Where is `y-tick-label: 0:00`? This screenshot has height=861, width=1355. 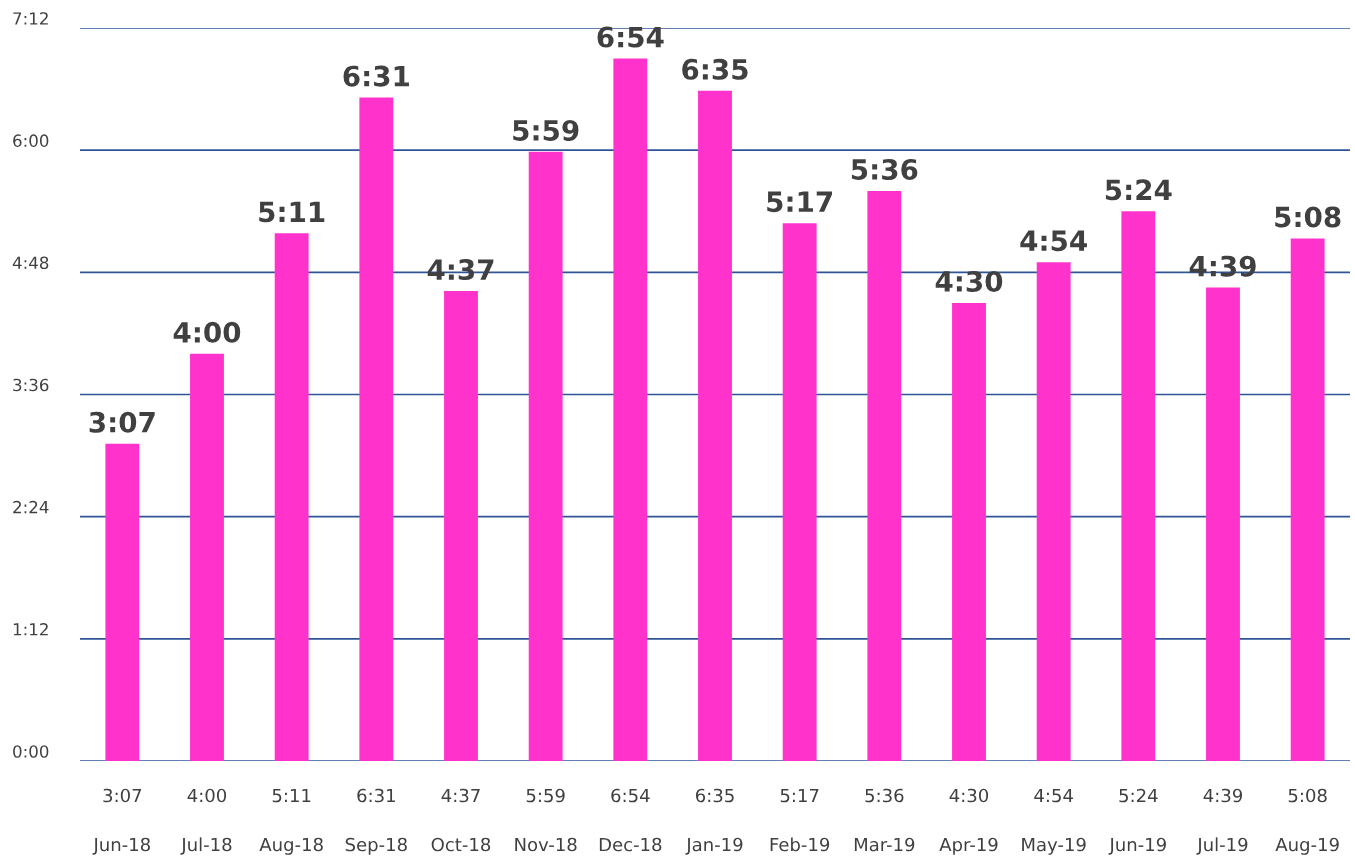
y-tick-label: 0:00 is located at coordinates (31, 751).